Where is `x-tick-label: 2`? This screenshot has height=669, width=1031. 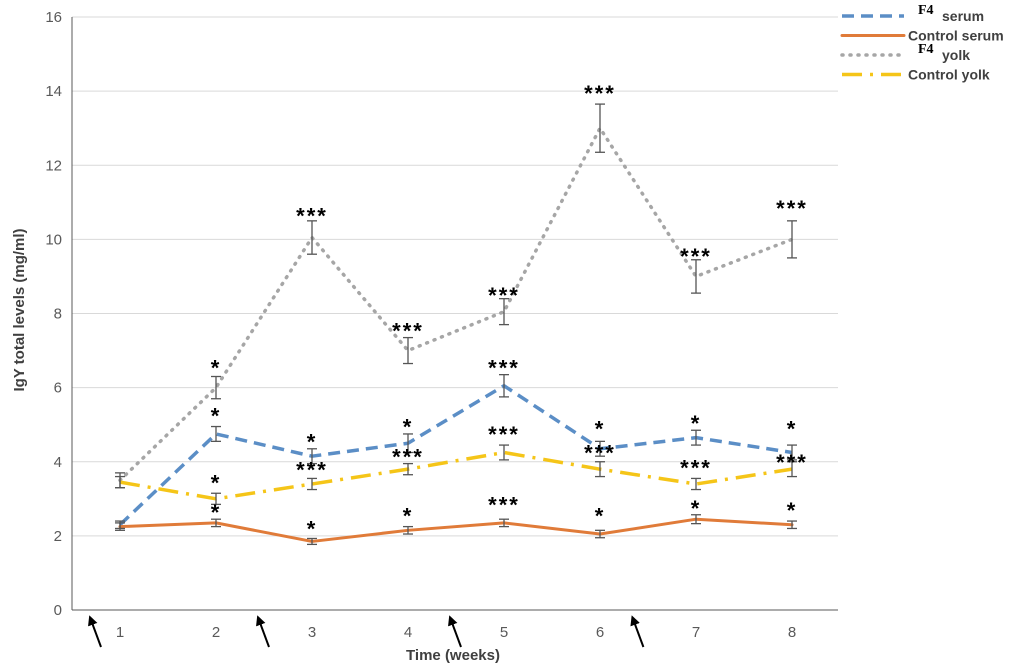
x-tick-label: 2 is located at coordinates (216, 632).